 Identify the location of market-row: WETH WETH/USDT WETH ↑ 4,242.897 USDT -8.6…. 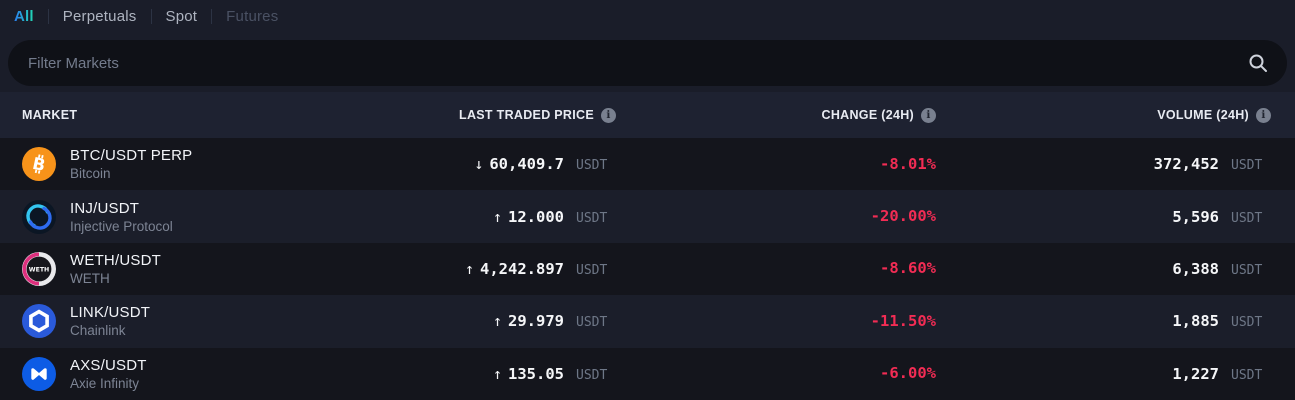
(647, 269).